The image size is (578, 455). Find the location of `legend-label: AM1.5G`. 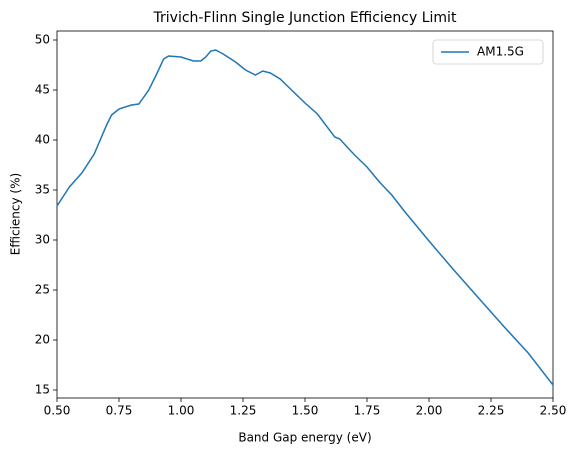

legend-label: AM1.5G is located at coordinates (500, 52).